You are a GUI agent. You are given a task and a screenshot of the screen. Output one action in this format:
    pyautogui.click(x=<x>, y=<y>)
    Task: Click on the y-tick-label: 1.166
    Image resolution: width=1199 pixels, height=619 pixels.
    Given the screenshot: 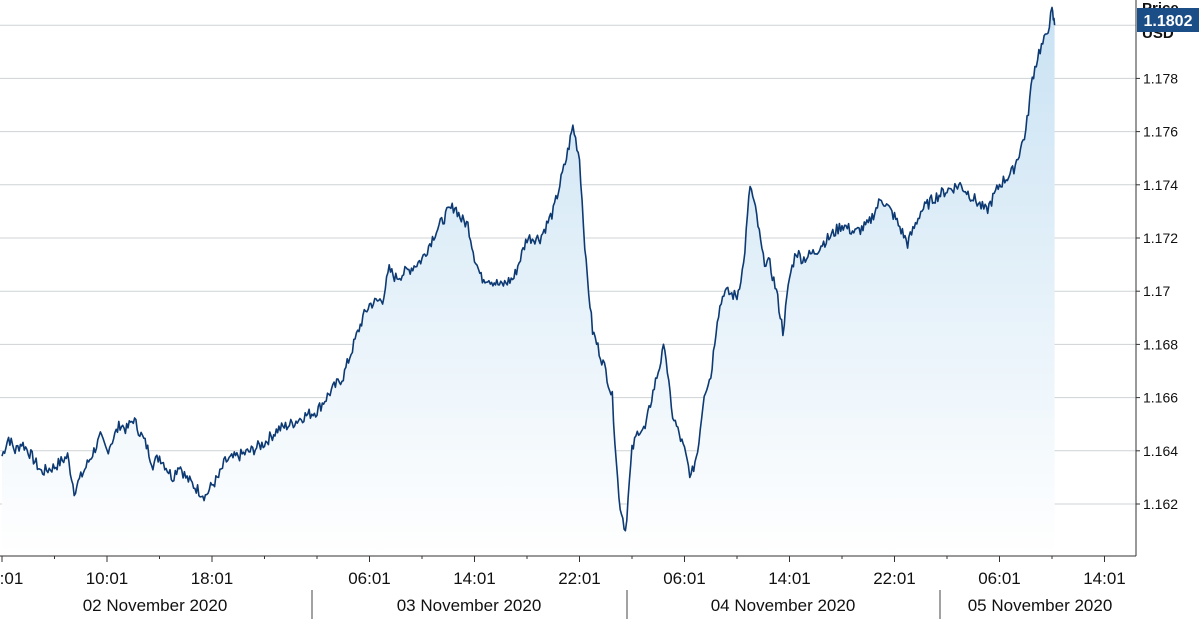 What is the action you would take?
    pyautogui.click(x=1160, y=398)
    